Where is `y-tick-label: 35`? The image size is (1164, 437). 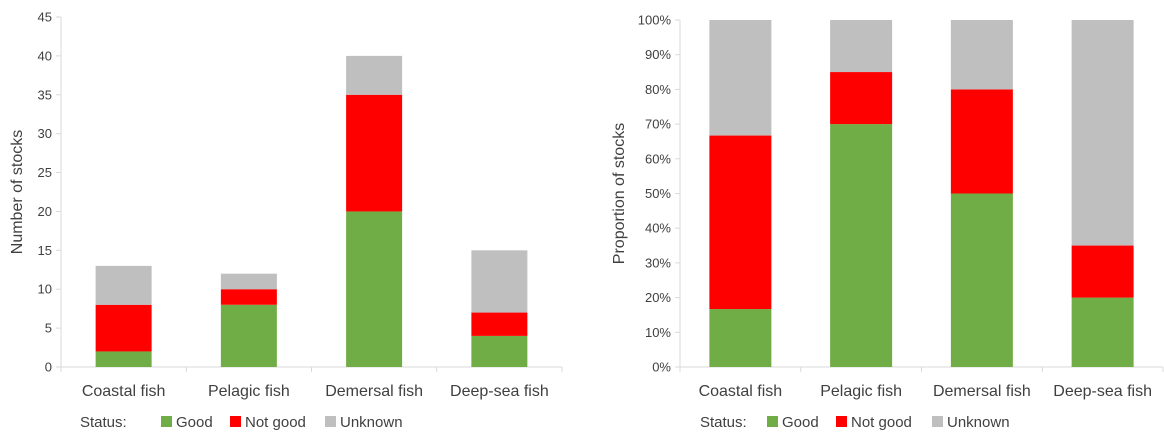 y-tick-label: 35 is located at coordinates (45, 94).